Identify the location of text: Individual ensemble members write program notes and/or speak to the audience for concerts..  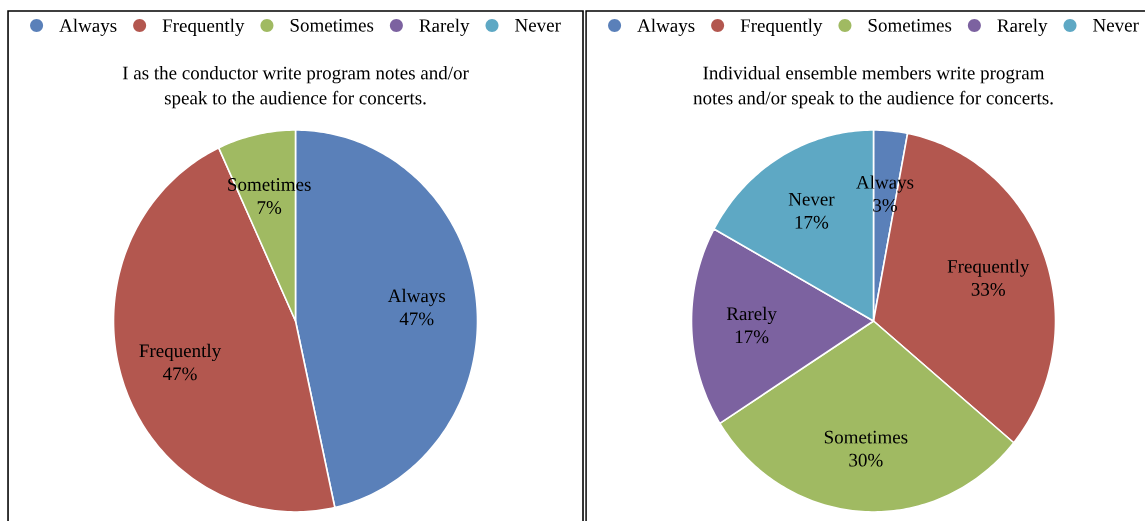
(873, 87).